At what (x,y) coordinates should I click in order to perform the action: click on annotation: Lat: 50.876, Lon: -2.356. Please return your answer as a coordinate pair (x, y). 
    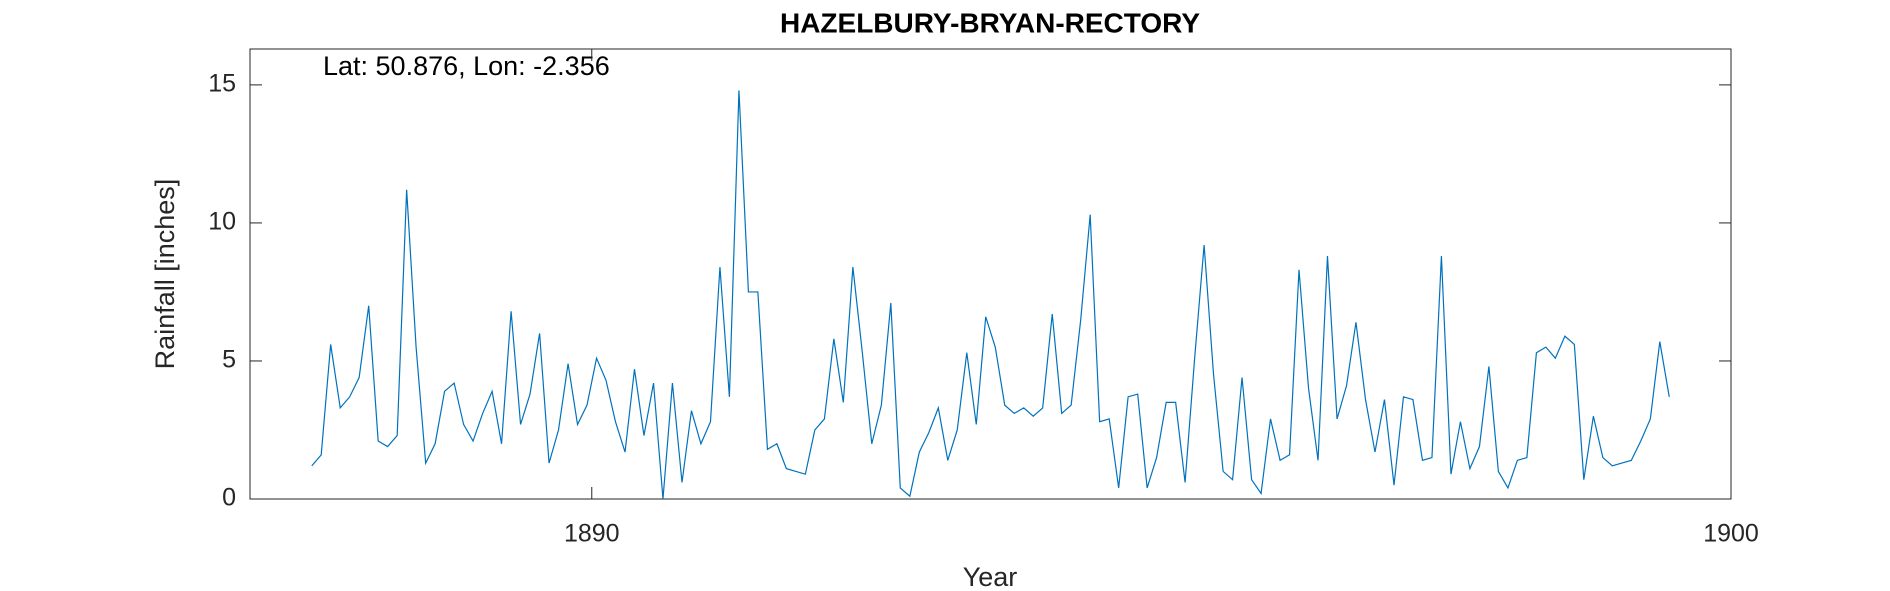
    Looking at the image, I should click on (466, 66).